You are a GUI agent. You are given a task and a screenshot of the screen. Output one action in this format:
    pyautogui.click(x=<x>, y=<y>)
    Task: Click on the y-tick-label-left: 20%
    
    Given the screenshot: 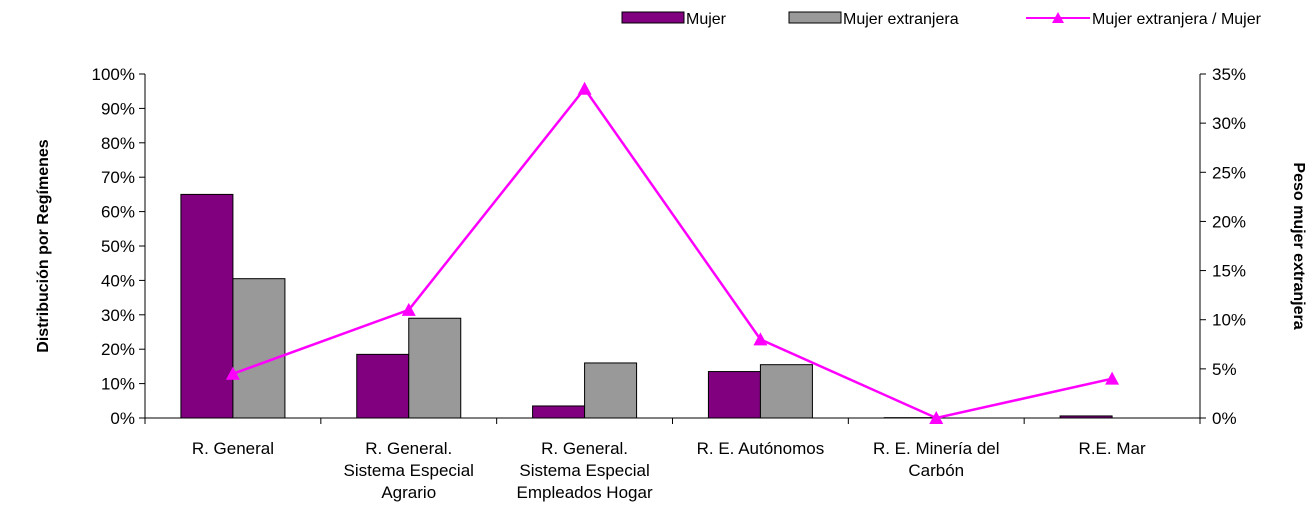 What is the action you would take?
    pyautogui.click(x=118, y=349)
    